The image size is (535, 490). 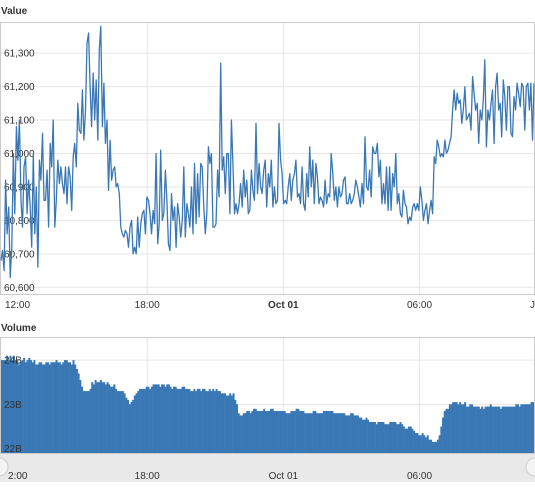 What do you see at coordinates (419, 305) in the screenshot?
I see `price-x-tick-label: 06:00` at bounding box center [419, 305].